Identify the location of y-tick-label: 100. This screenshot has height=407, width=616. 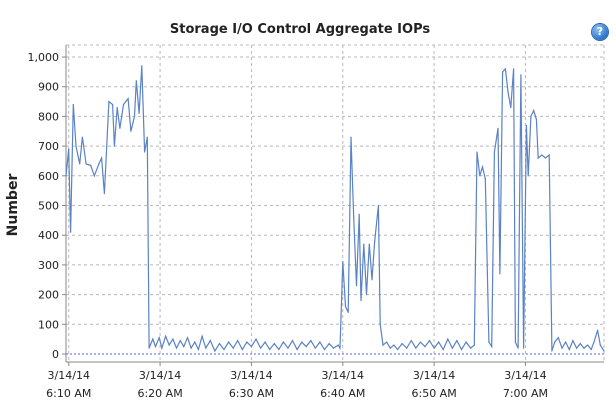
(48, 324).